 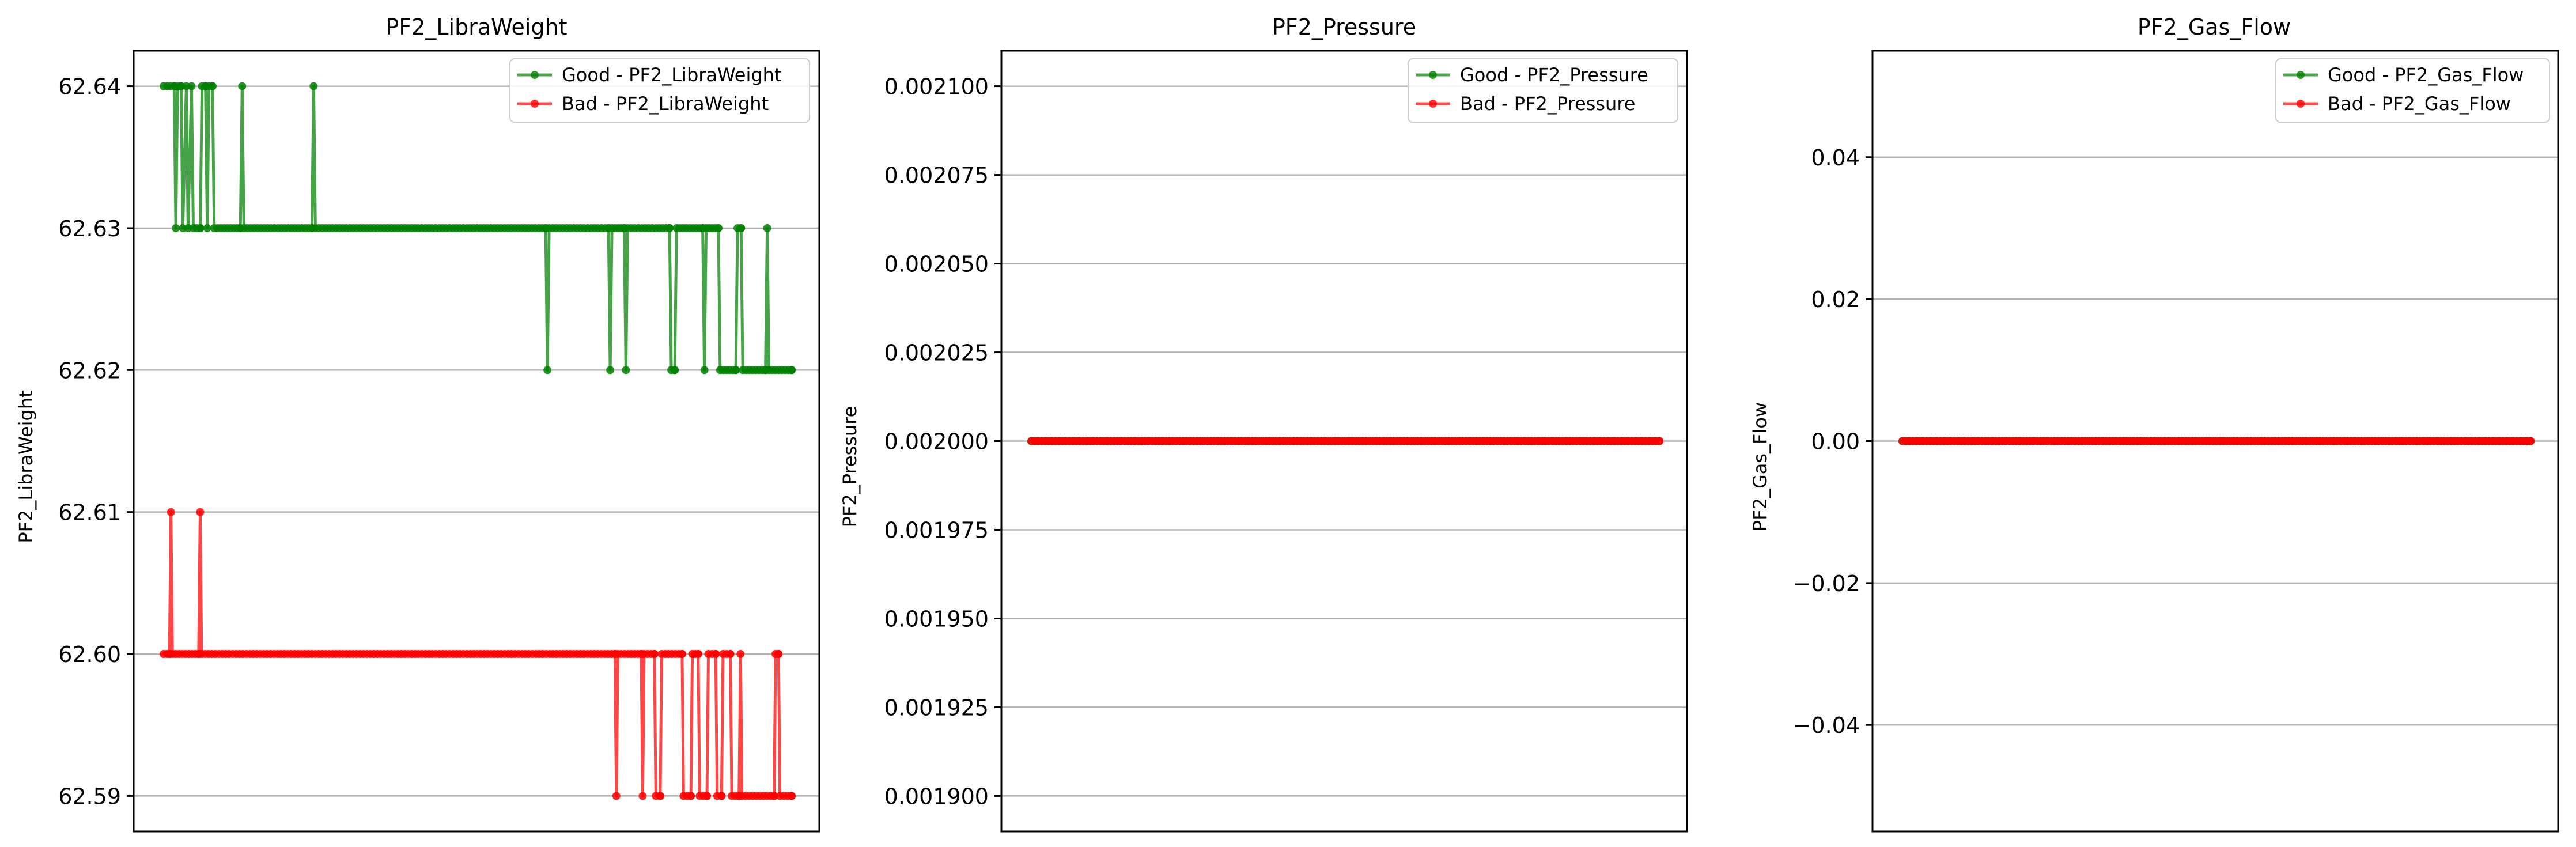 I want to click on y-axis-label: PF2_Gas_Flow, so click(x=1760, y=466).